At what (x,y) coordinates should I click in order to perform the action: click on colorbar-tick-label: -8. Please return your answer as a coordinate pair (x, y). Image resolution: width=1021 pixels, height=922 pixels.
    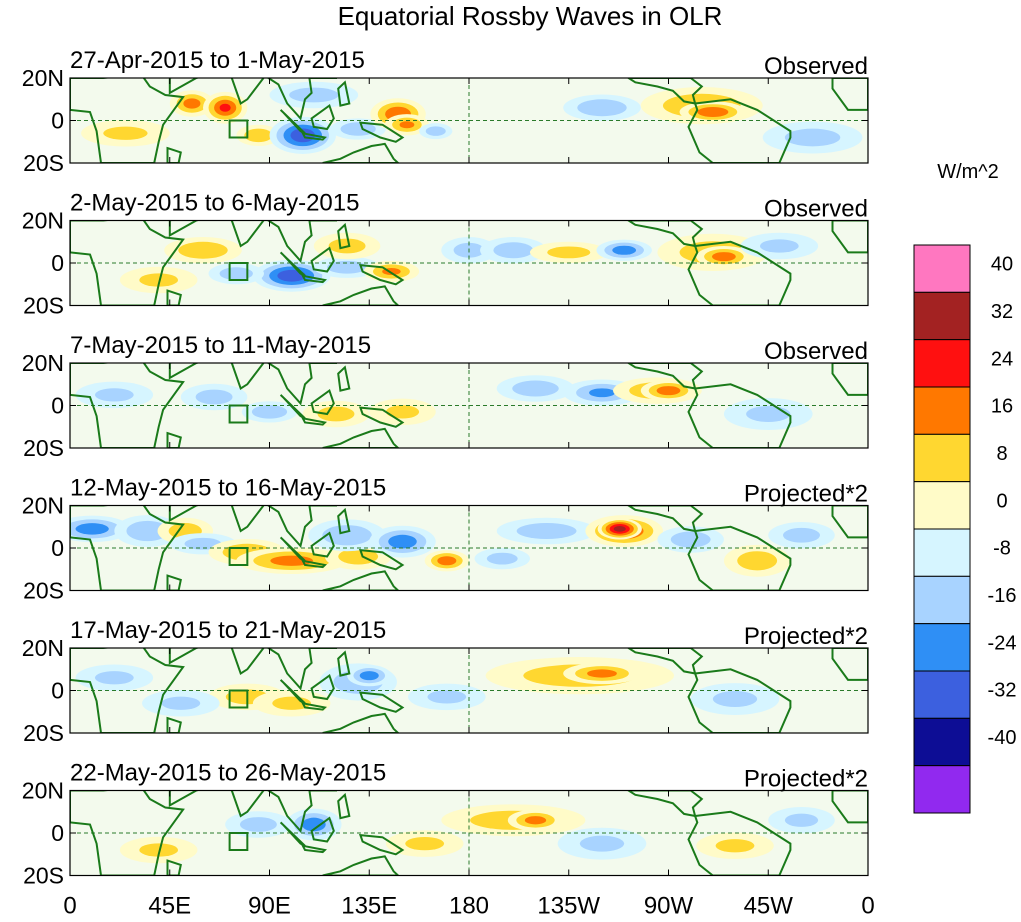
    Looking at the image, I should click on (1002, 549).